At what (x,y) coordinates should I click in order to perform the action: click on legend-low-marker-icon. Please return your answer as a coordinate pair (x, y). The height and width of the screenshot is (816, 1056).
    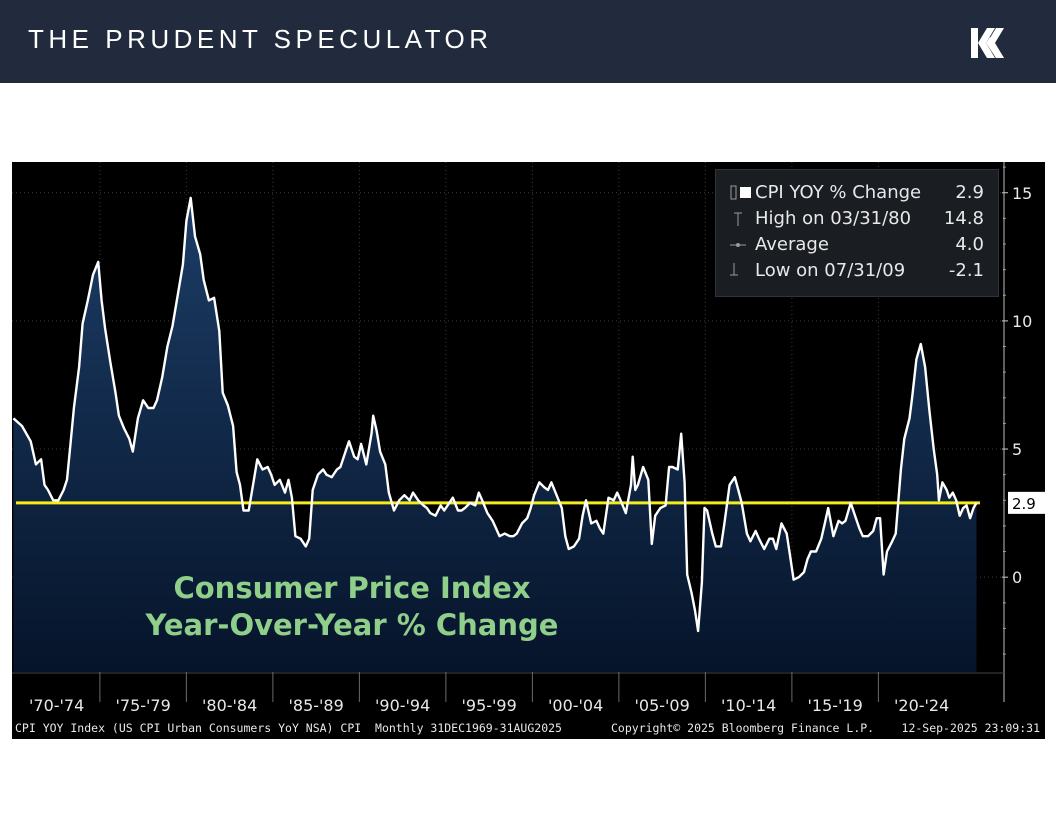
    Looking at the image, I should click on (735, 271).